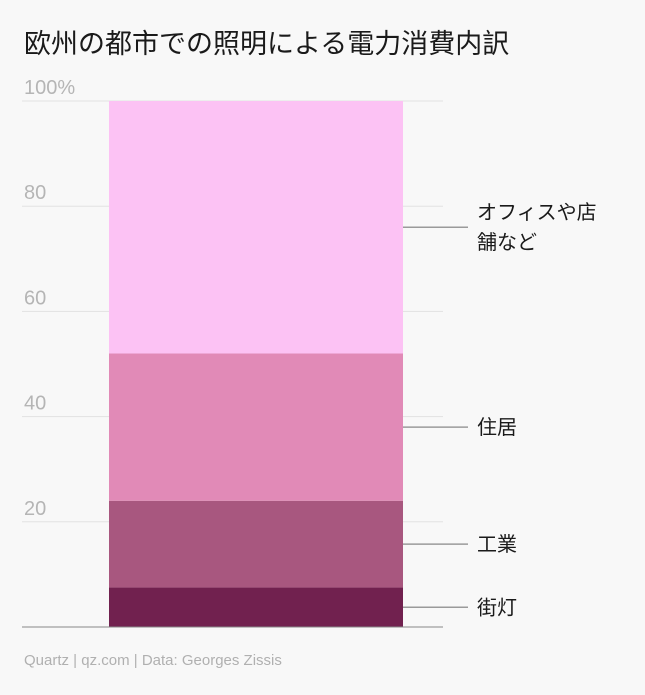 The width and height of the screenshot is (645, 695). What do you see at coordinates (153, 660) in the screenshot?
I see `source-footer: Quartz | qz.com | Data: Georges Zissis` at bounding box center [153, 660].